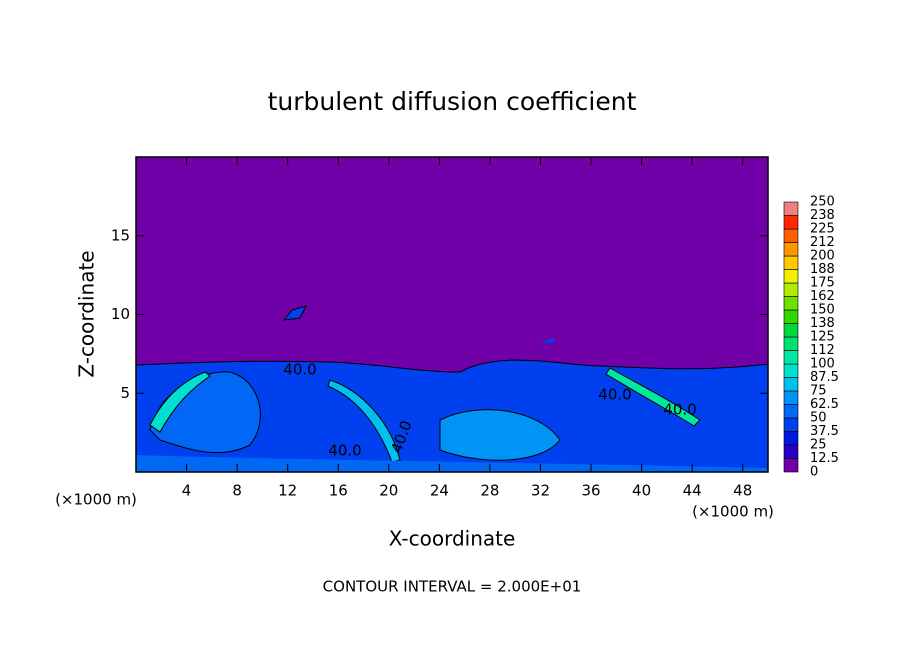 This screenshot has height=654, width=904. I want to click on colorbar-label: 12.5, so click(824, 458).